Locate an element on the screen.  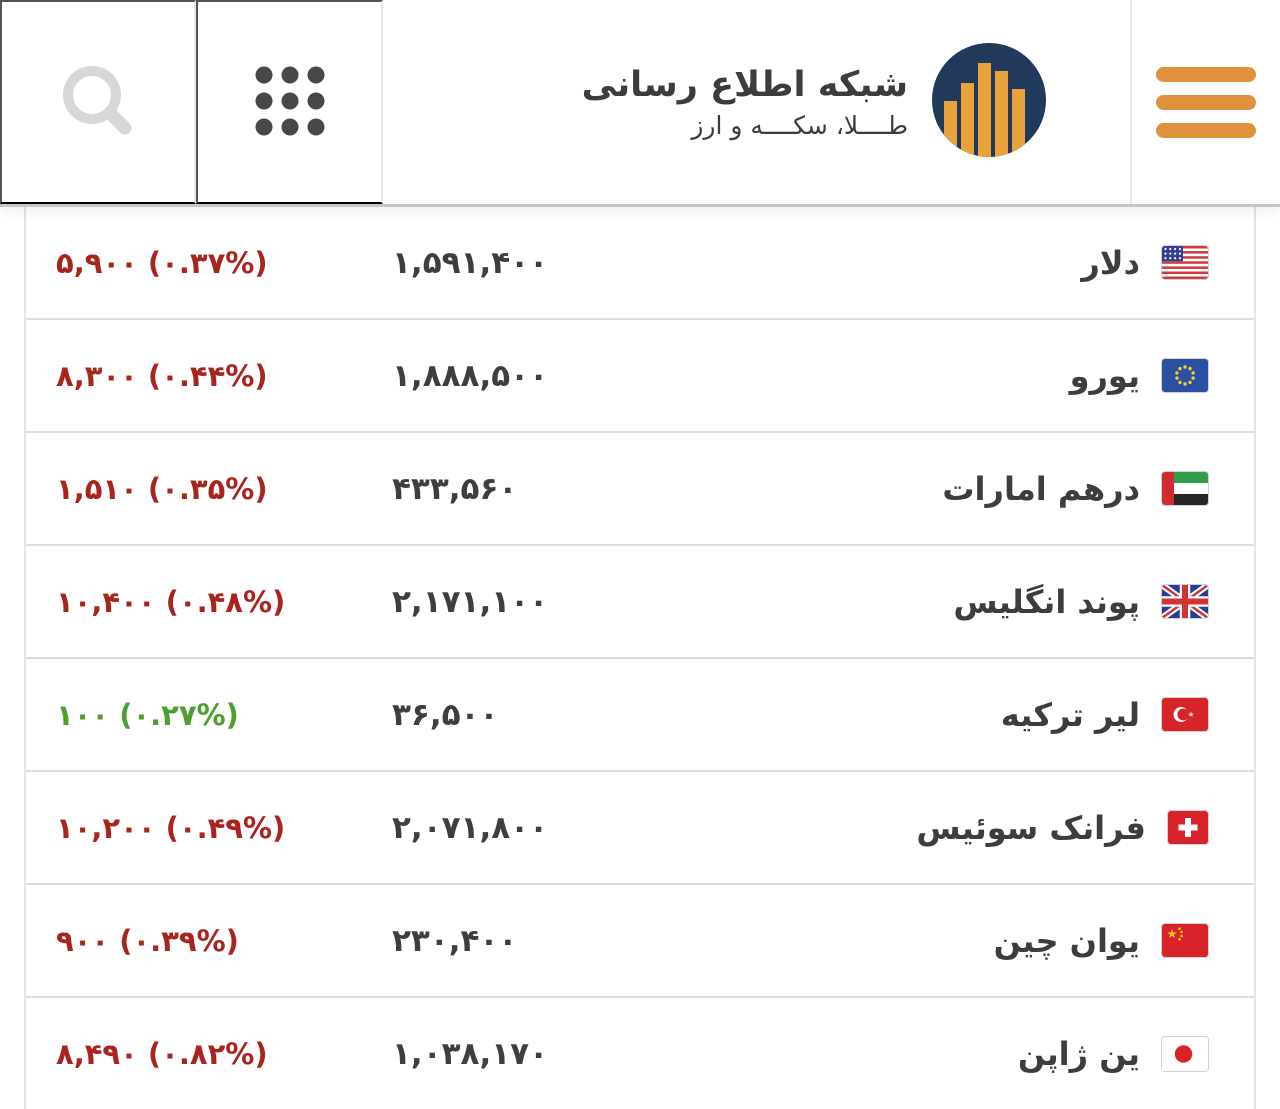
currency-name: یورو is located at coordinates (1104, 375).